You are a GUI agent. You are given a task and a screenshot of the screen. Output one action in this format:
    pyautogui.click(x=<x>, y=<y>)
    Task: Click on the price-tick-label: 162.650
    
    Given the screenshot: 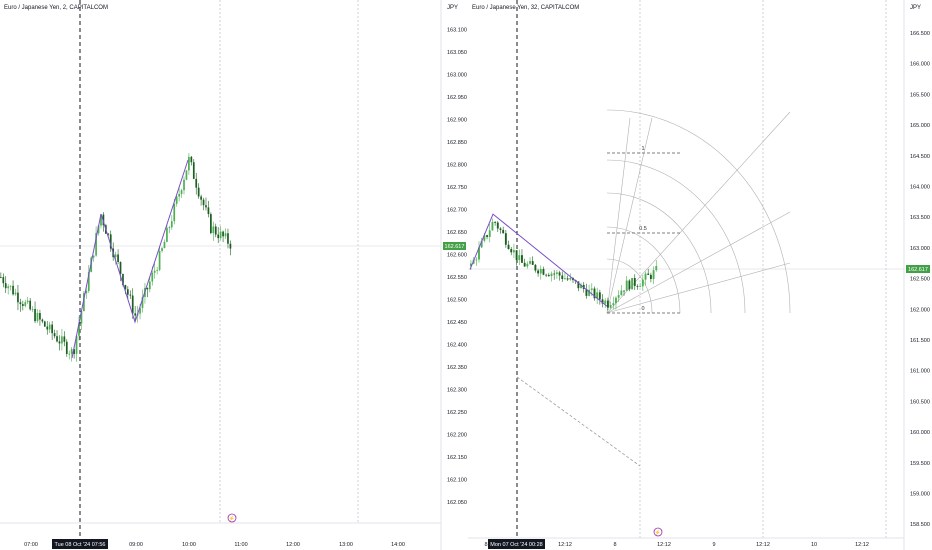 What is the action you would take?
    pyautogui.click(x=457, y=233)
    